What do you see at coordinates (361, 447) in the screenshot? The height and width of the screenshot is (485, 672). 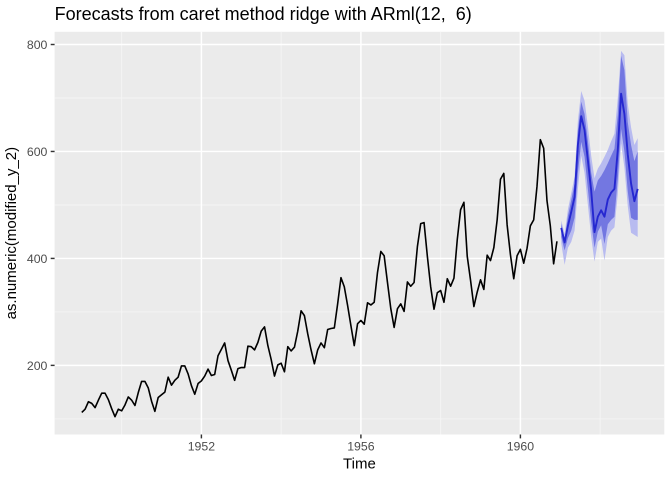 I see `svg-text: 1956` at bounding box center [361, 447].